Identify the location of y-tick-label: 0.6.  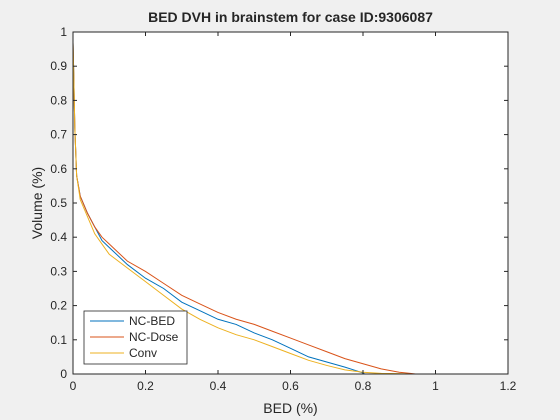
(58, 169).